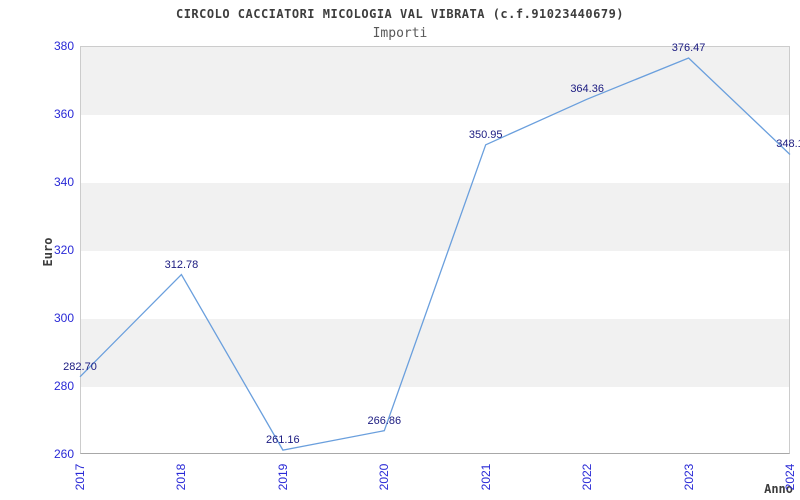 The height and width of the screenshot is (500, 800). I want to click on x-tick-label: 2022, so click(587, 477).